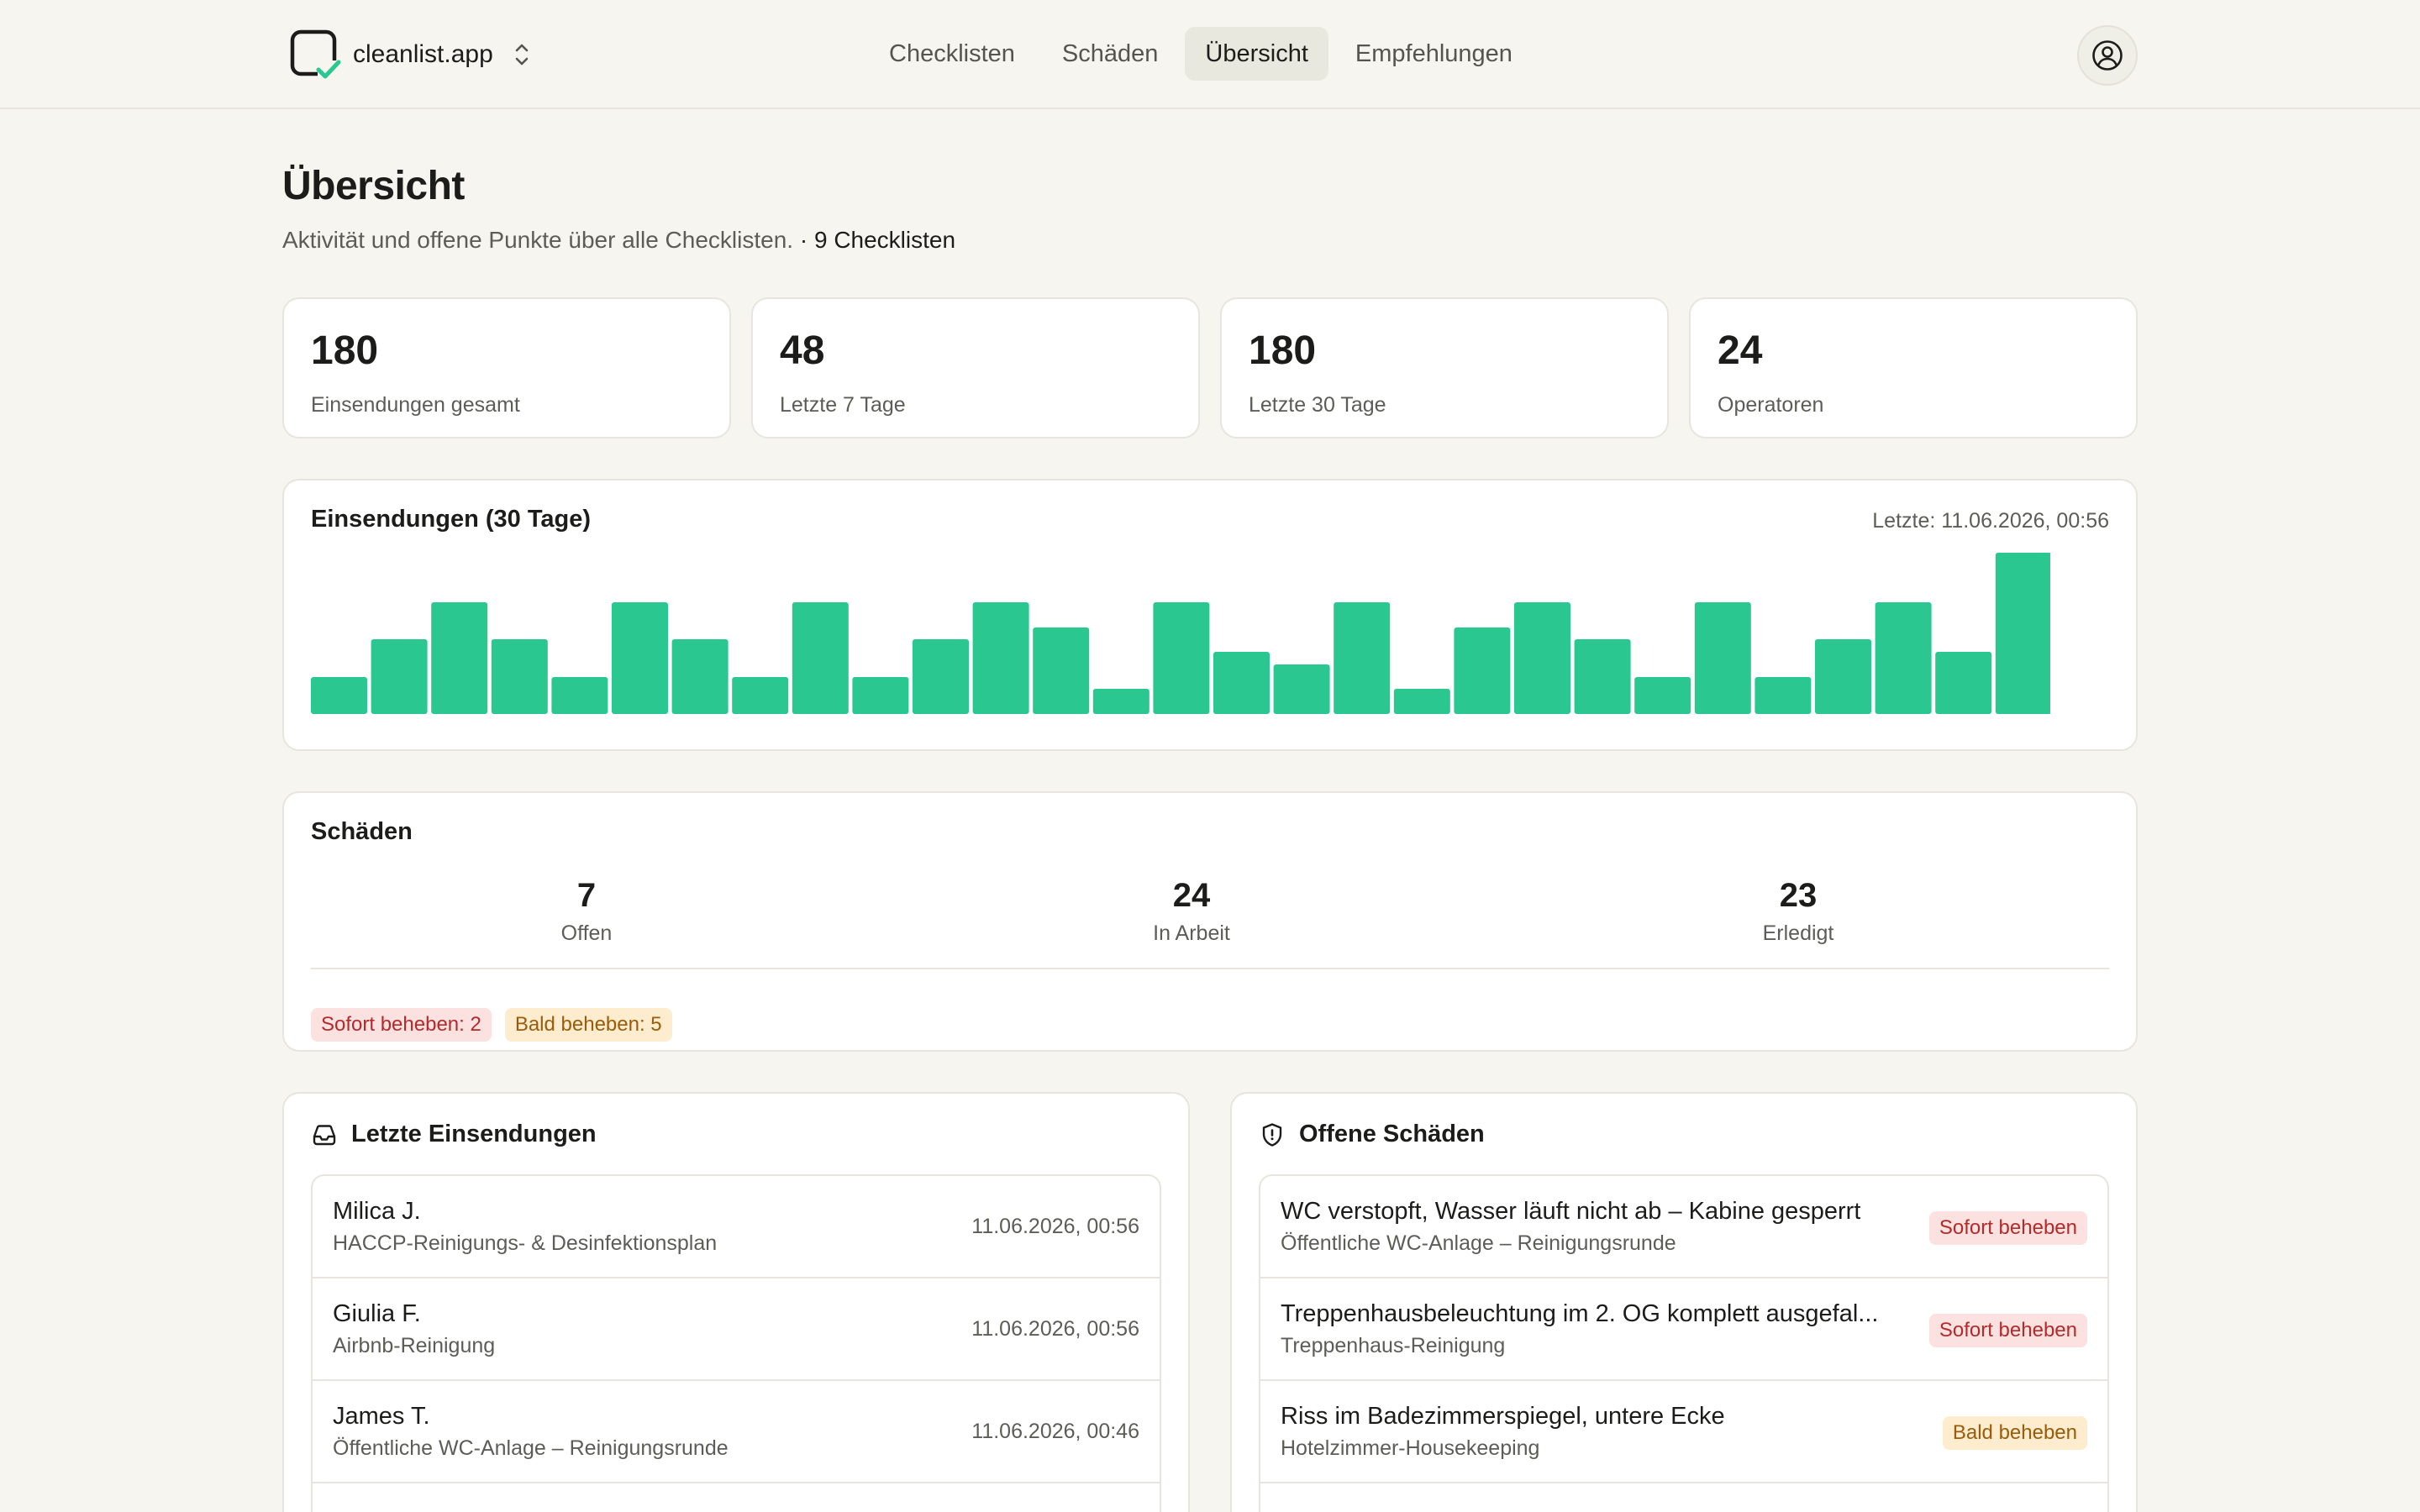  I want to click on chart-last-submission: Letzte: 11.06.2026, 00:56, so click(1990, 521).